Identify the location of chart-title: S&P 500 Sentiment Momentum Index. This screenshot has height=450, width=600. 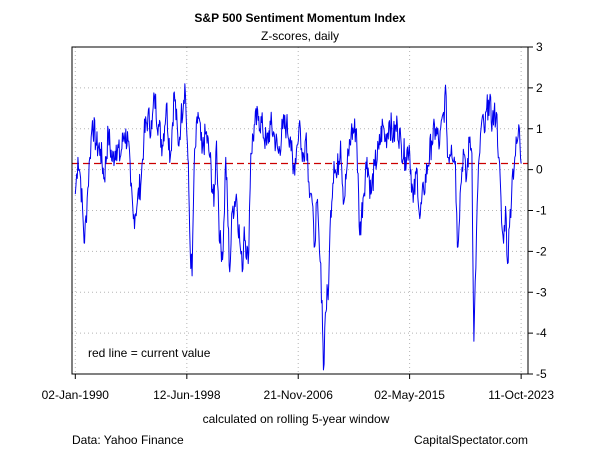
(299, 18).